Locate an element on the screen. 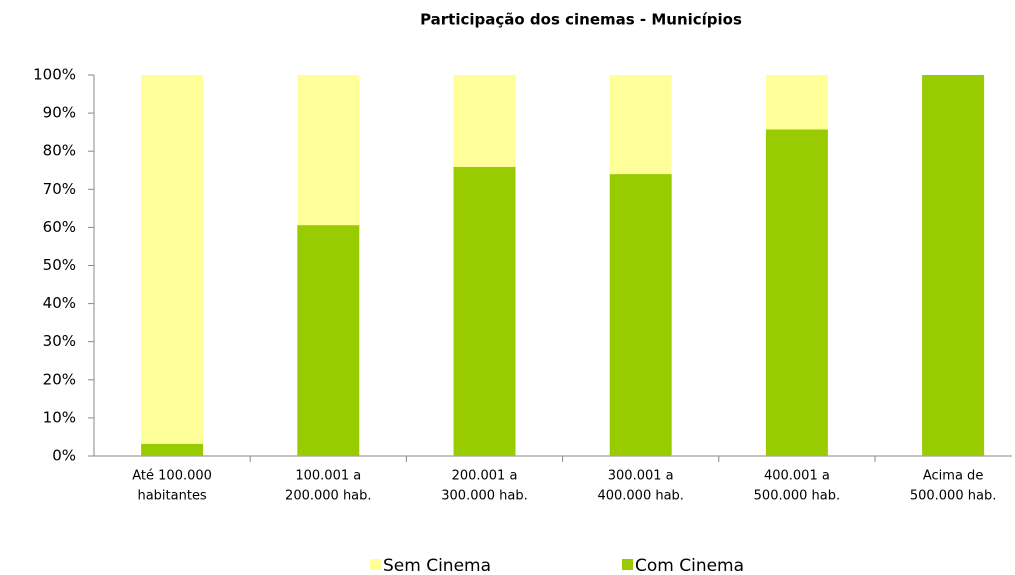  x-tick-label: 400.000 hab. is located at coordinates (640, 496).